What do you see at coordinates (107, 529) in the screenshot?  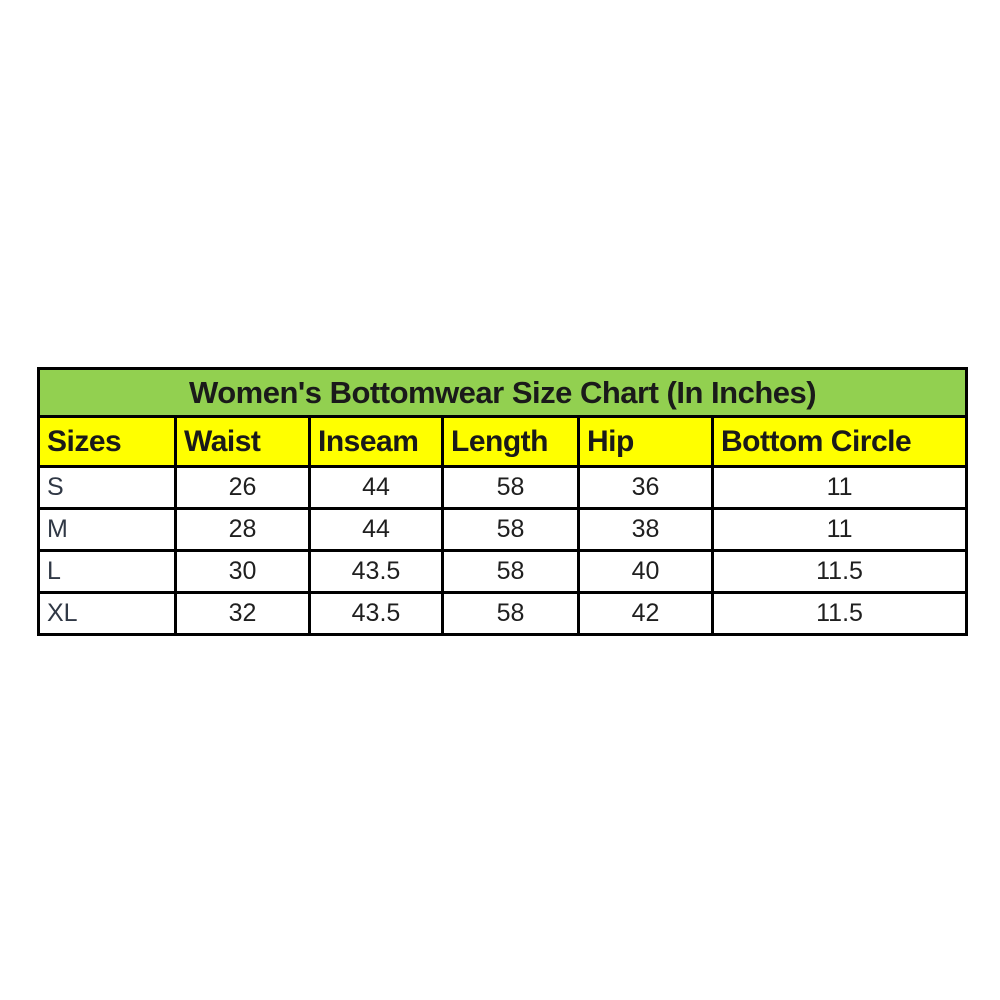 I see `size-label: M` at bounding box center [107, 529].